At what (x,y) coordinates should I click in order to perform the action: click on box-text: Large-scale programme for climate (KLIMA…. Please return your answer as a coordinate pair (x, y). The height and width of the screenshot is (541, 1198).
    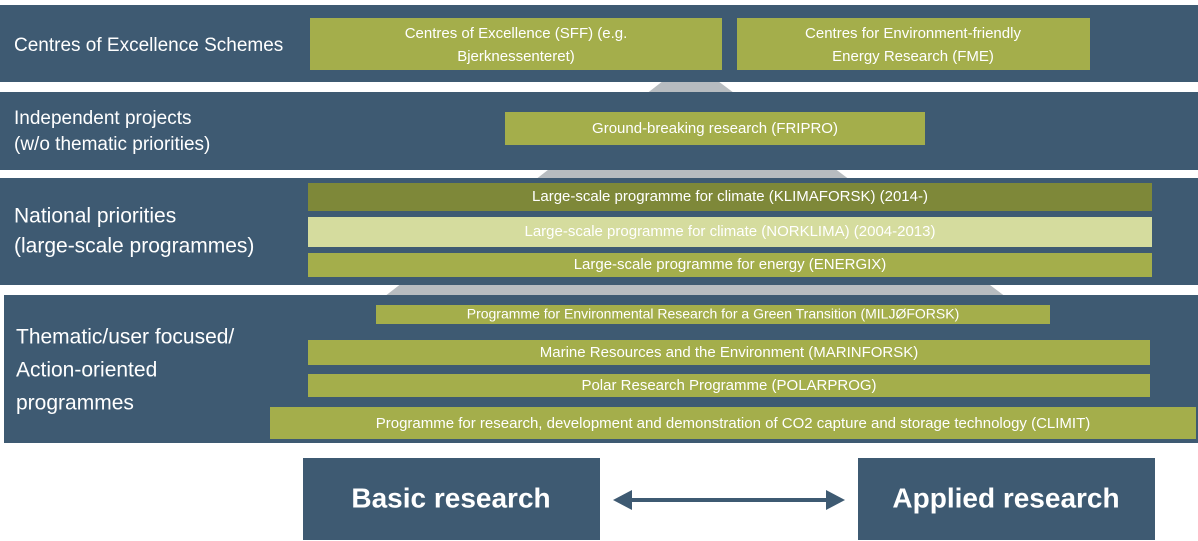
    Looking at the image, I should click on (730, 196).